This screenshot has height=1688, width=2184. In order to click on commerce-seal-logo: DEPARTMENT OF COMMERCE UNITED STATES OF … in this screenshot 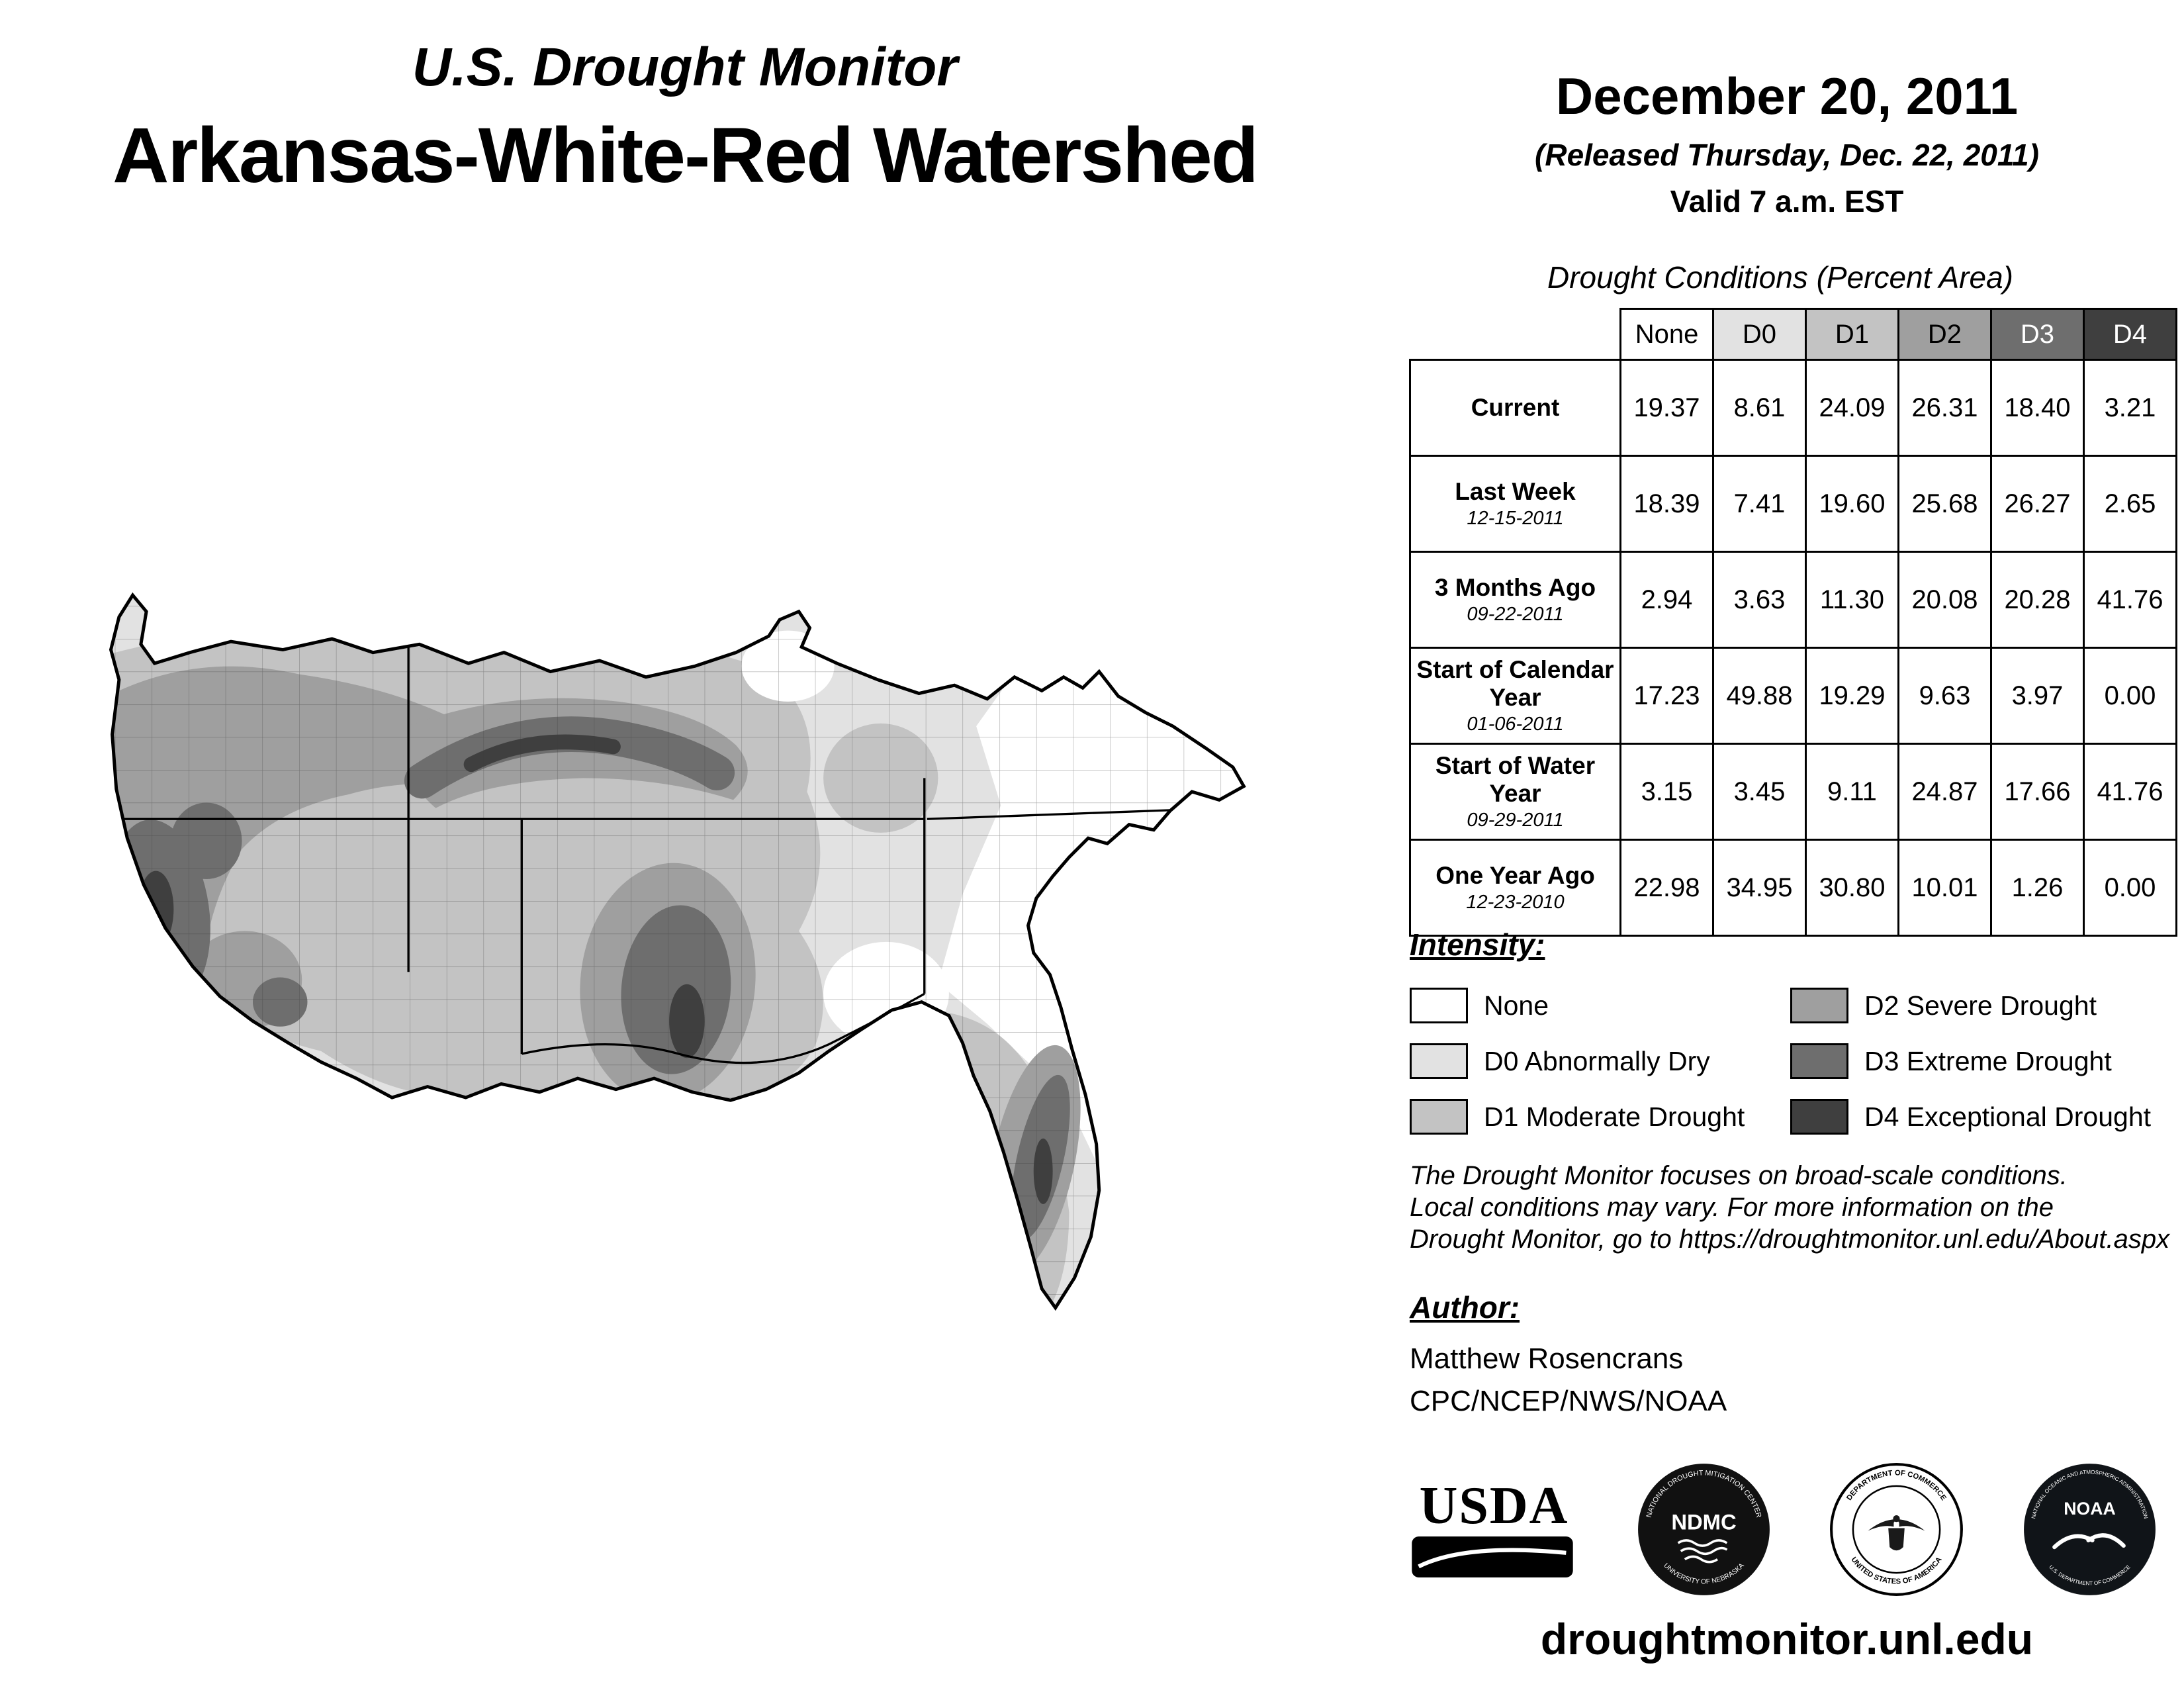, I will do `click(1897, 1529)`.